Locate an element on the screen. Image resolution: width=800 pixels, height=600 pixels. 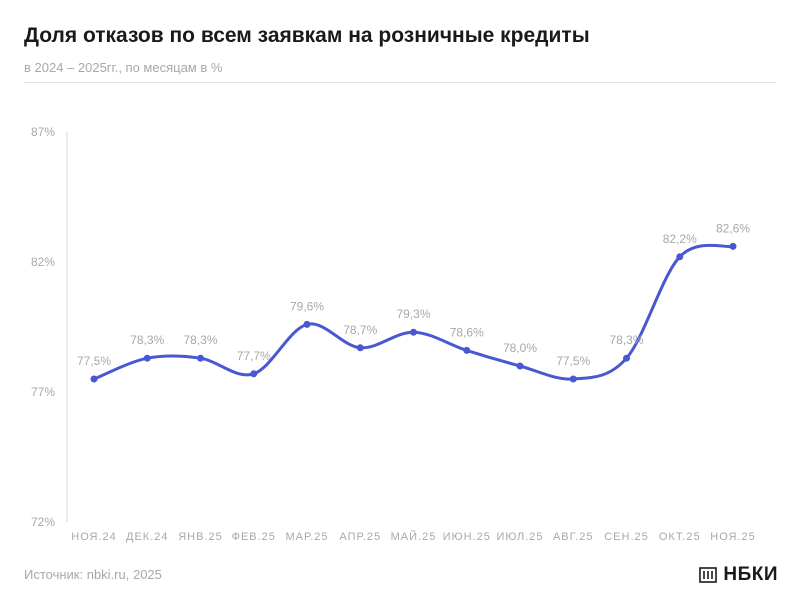
data-label: 78,6% is located at coordinates (467, 332).